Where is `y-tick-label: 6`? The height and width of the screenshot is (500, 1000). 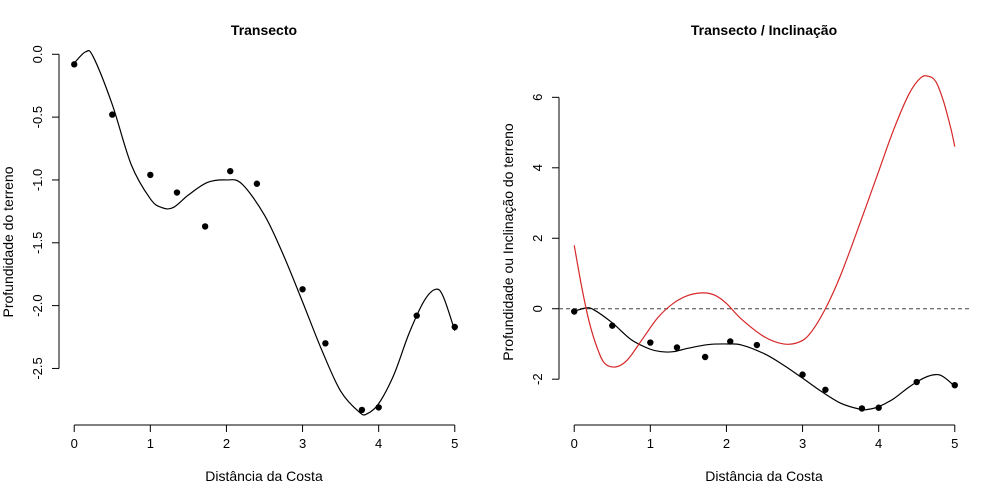
y-tick-label: 6 is located at coordinates (537, 97).